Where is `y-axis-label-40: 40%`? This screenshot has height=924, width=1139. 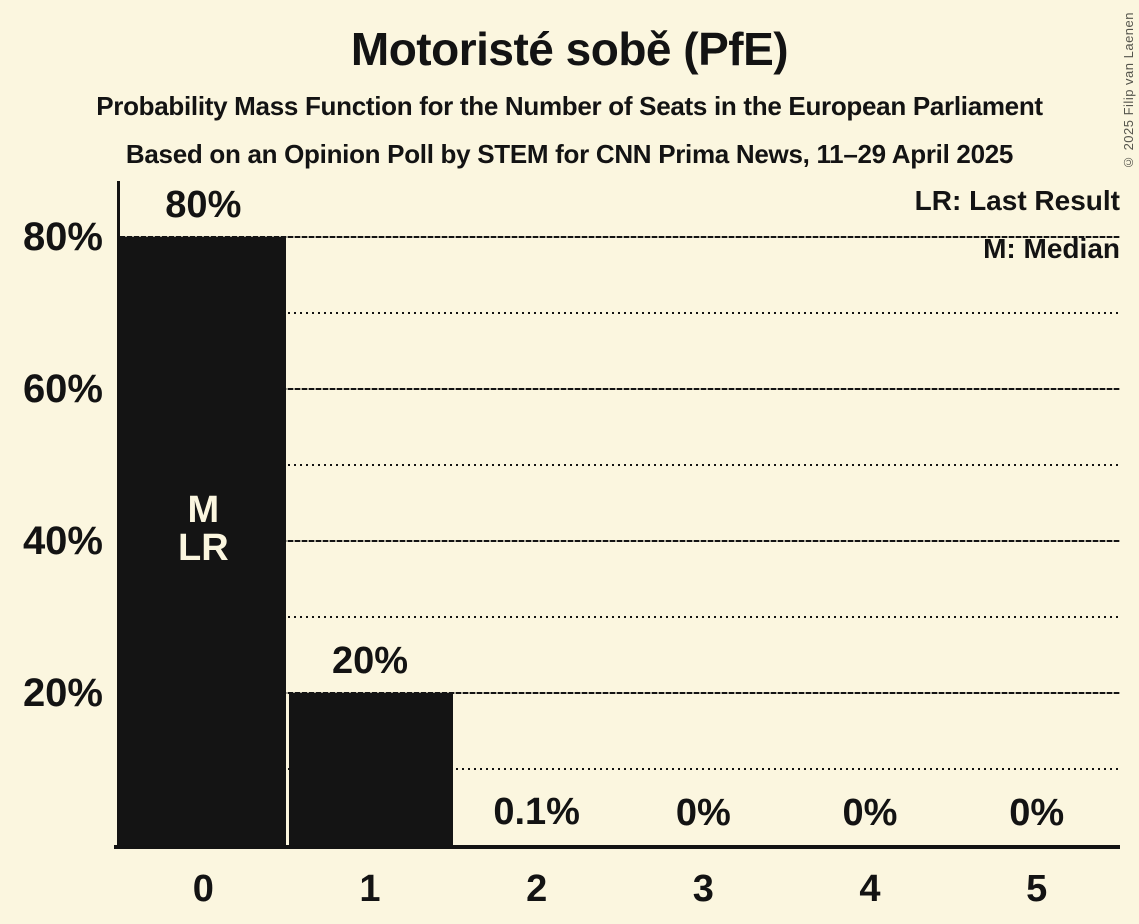 y-axis-label-40: 40% is located at coordinates (62, 541).